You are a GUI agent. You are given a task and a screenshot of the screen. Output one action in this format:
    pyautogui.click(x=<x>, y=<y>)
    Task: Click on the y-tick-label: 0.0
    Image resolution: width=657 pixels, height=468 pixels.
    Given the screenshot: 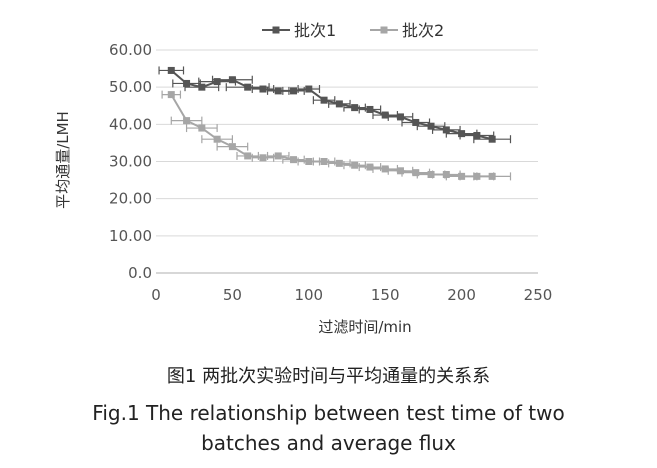 What is the action you would take?
    pyautogui.click(x=140, y=273)
    